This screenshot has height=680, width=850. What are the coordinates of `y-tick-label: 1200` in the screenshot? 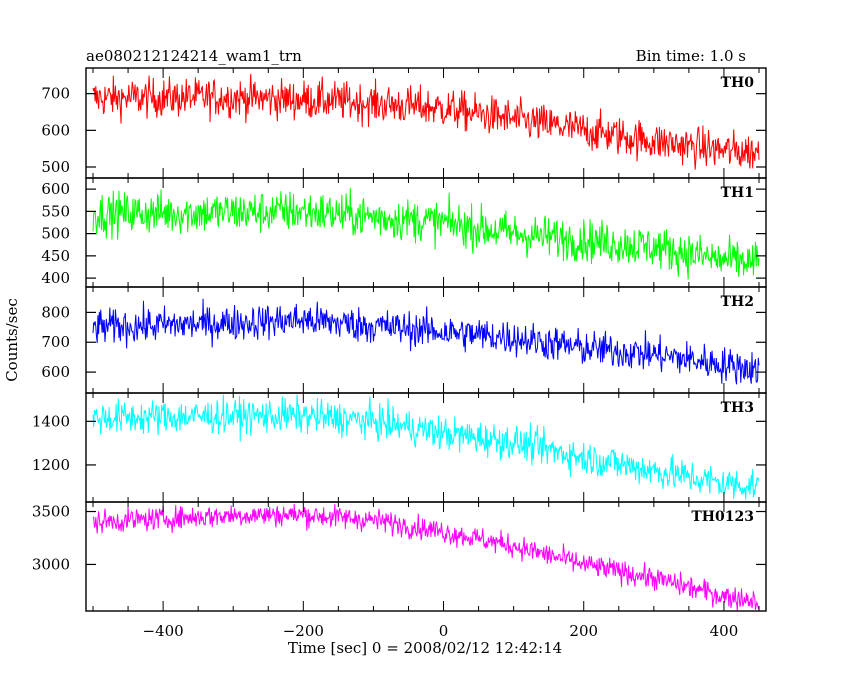 It's located at (51, 465).